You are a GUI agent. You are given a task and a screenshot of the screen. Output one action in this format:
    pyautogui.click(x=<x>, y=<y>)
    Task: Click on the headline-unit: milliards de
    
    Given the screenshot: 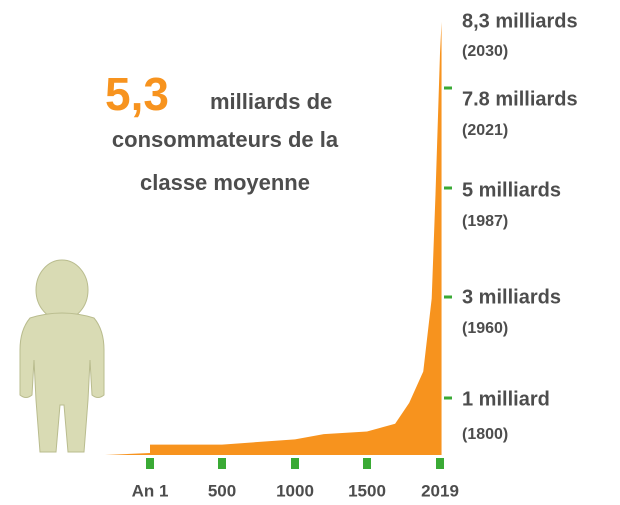 What is the action you would take?
    pyautogui.click(x=271, y=101)
    